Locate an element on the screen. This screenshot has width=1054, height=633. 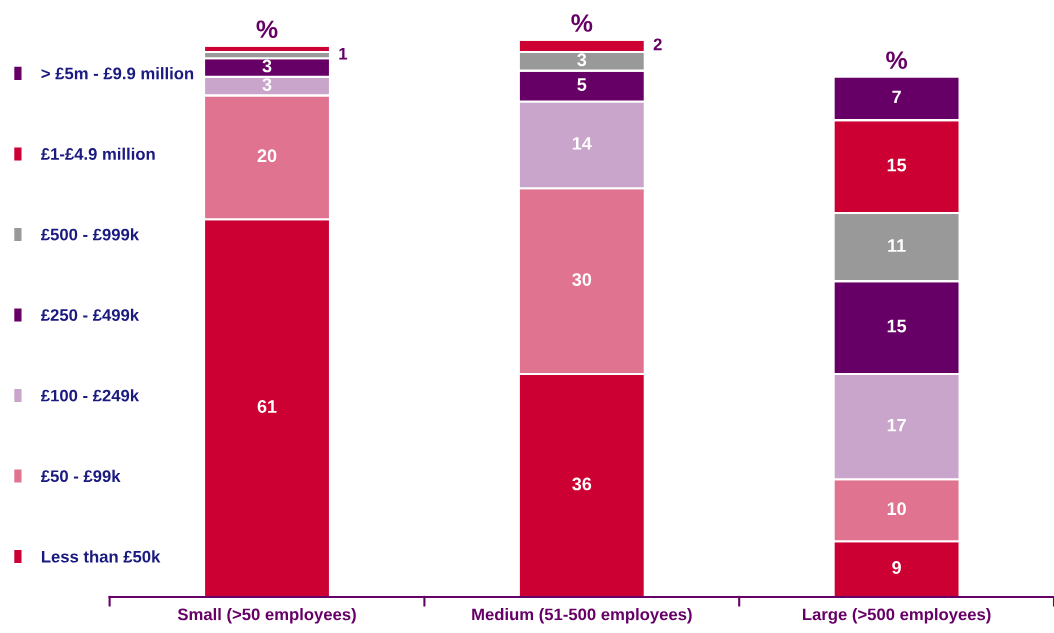
data-label: 36 is located at coordinates (582, 484).